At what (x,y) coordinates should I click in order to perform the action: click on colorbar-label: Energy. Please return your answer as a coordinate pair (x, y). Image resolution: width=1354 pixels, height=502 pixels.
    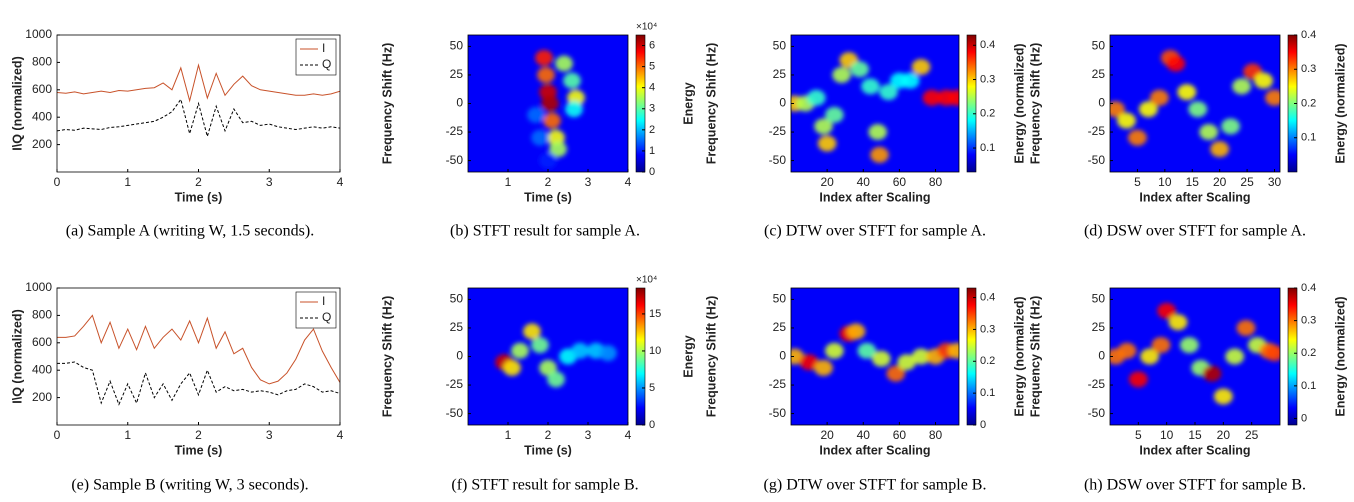
    Looking at the image, I should click on (688, 356).